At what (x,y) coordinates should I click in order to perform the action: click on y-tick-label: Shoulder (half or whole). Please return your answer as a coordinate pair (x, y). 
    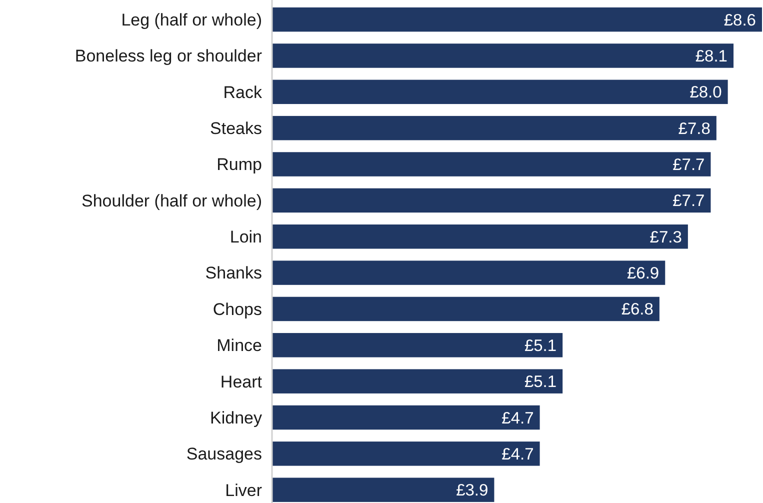
    Looking at the image, I should click on (172, 200).